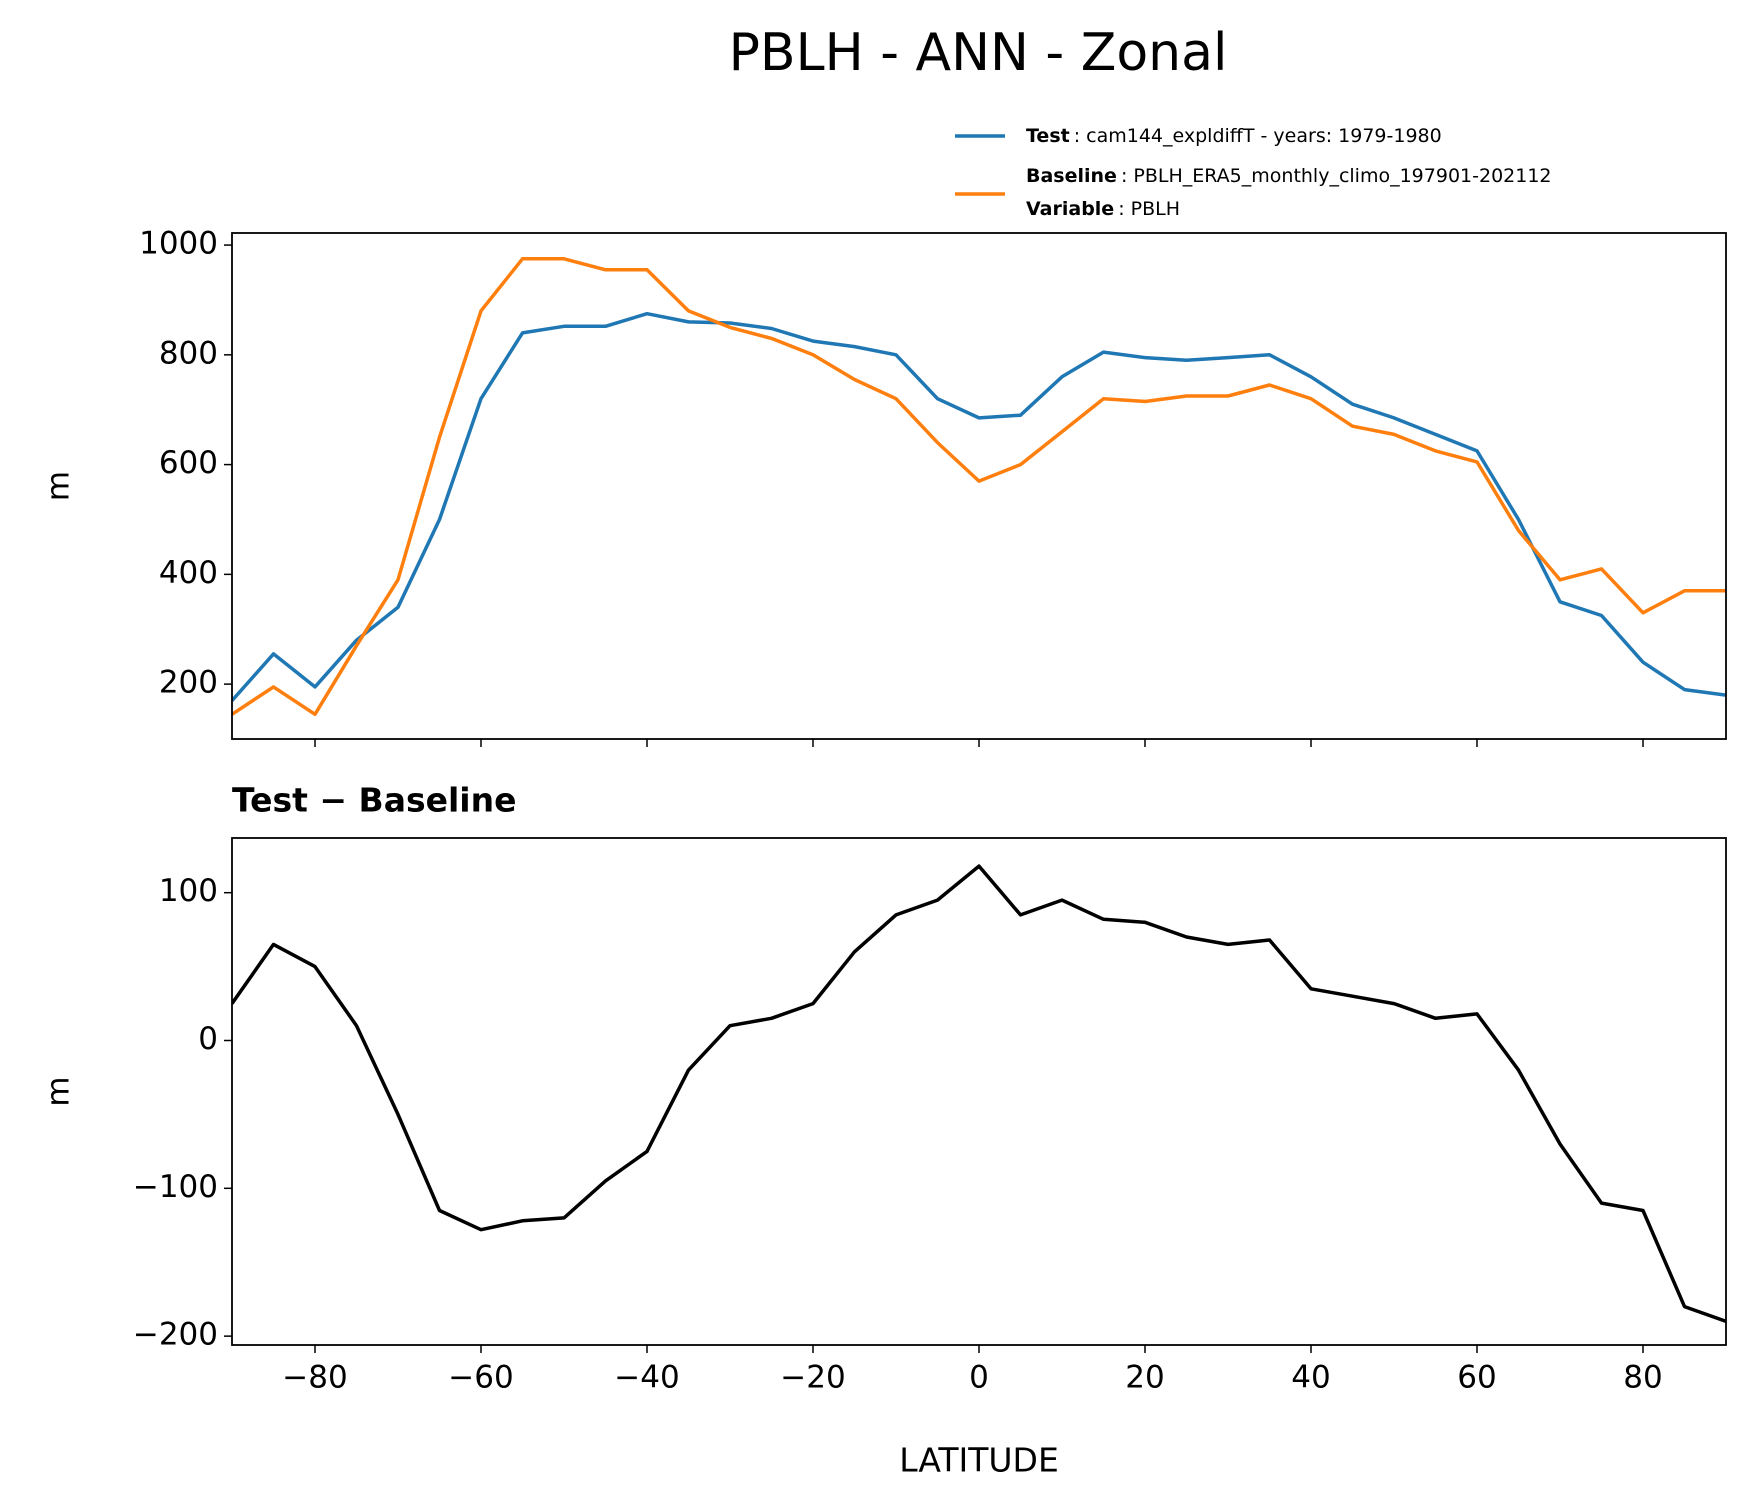 This screenshot has width=1748, height=1496. What do you see at coordinates (1476, 1378) in the screenshot?
I see `x-tick-label: 60` at bounding box center [1476, 1378].